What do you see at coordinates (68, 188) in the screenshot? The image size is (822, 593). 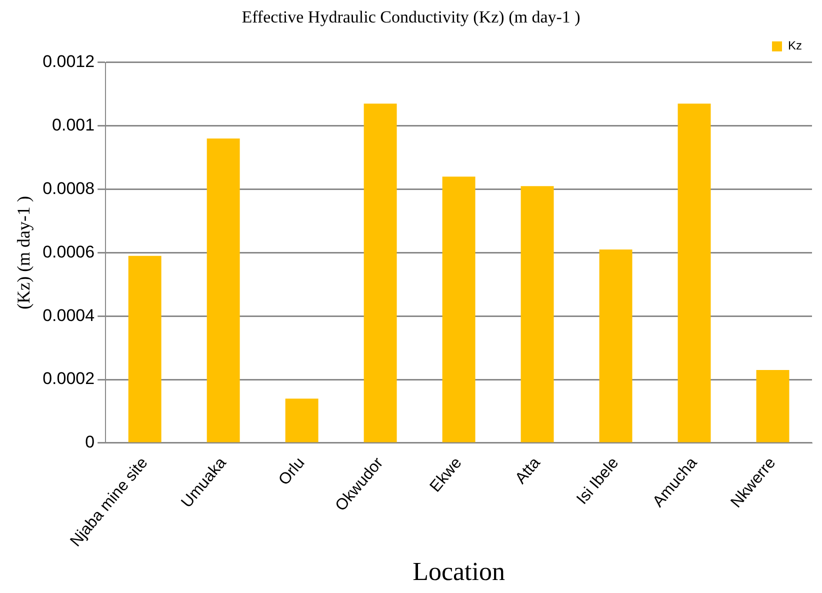 I see `y-tick-label: 0.0008` at bounding box center [68, 188].